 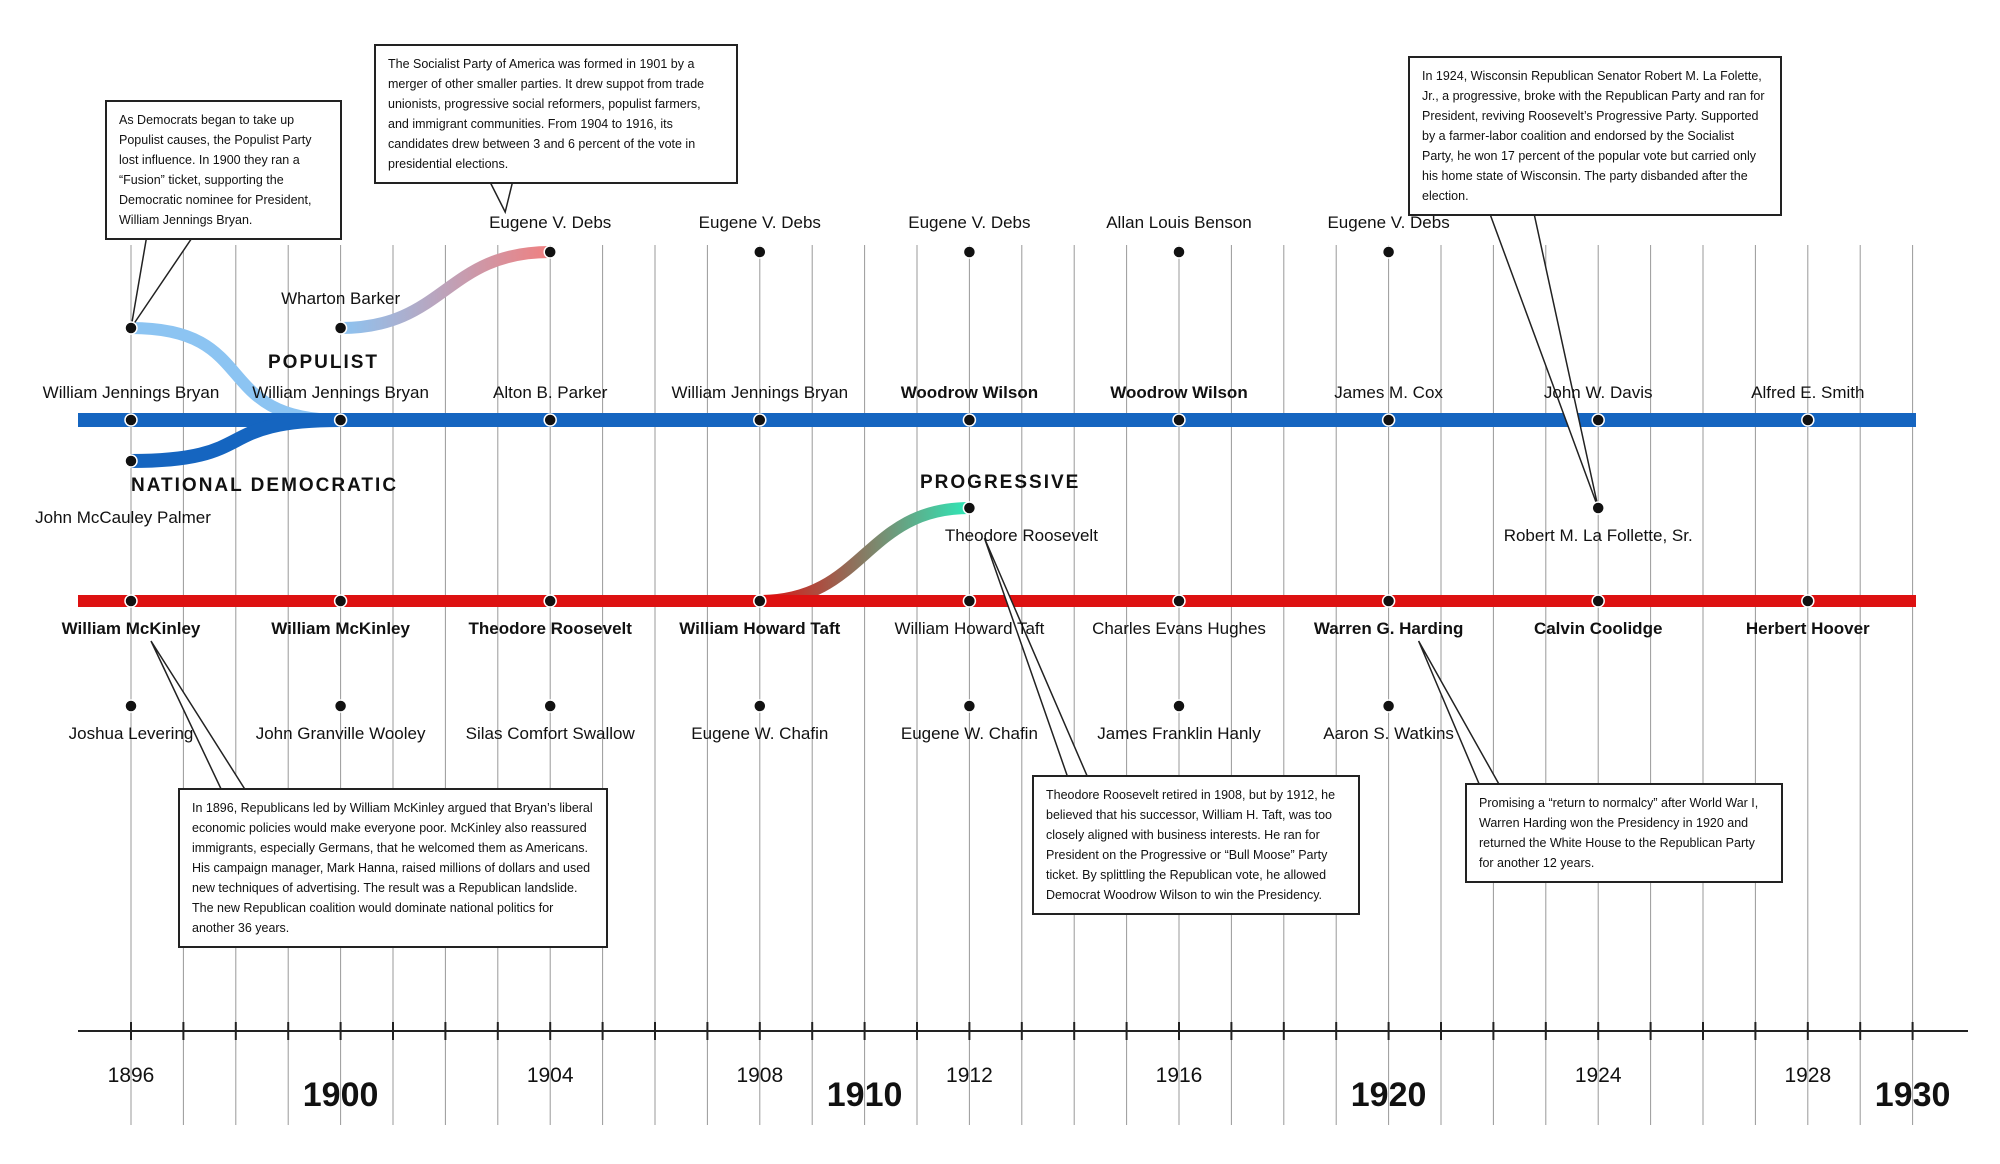 I want to click on axis-year-label: 1896, so click(x=131, y=1075).